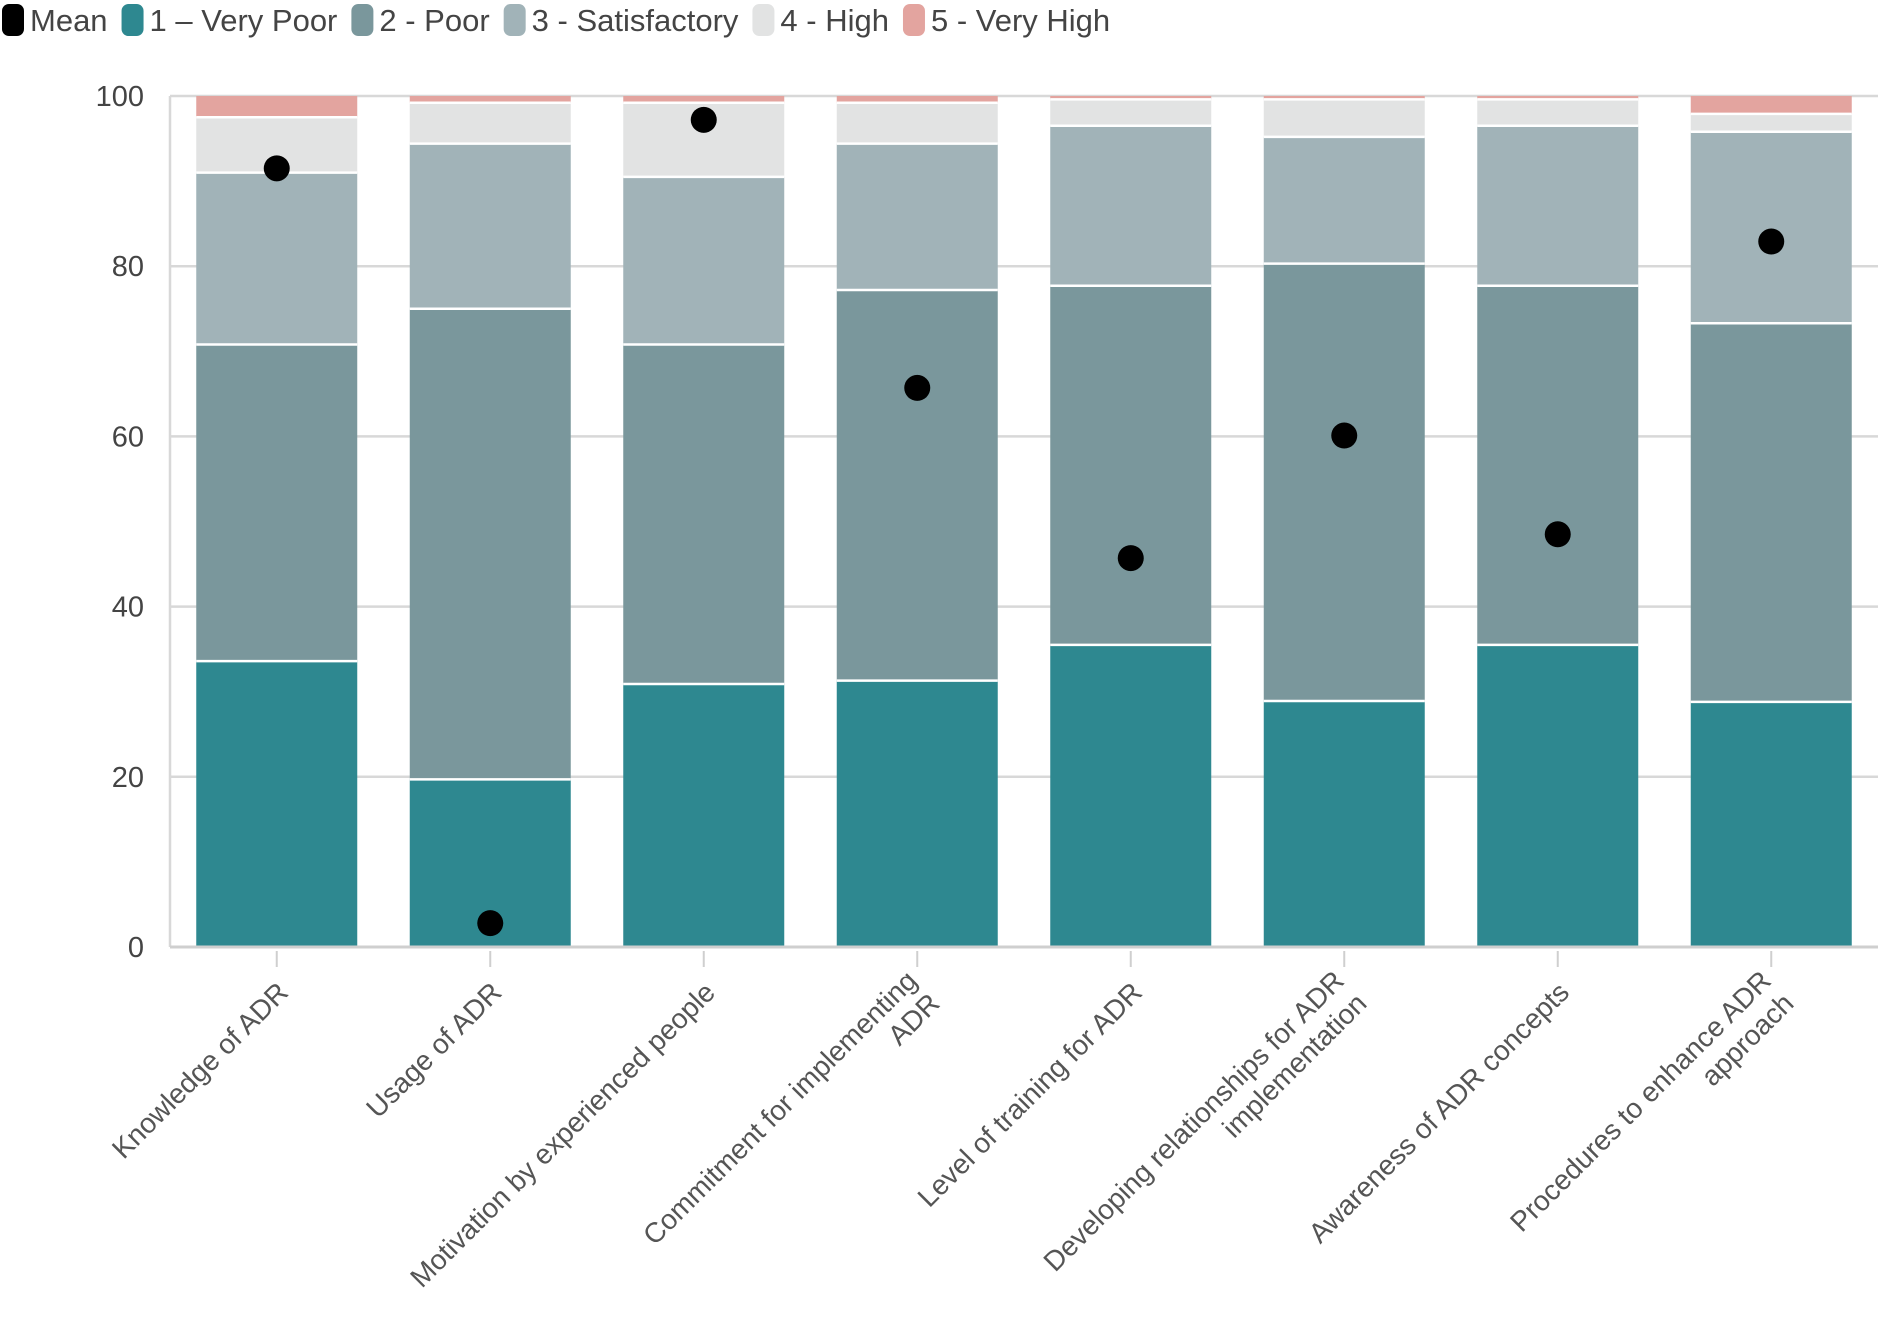 Image resolution: width=1881 pixels, height=1339 pixels. I want to click on y-tick-label: 0, so click(136, 948).